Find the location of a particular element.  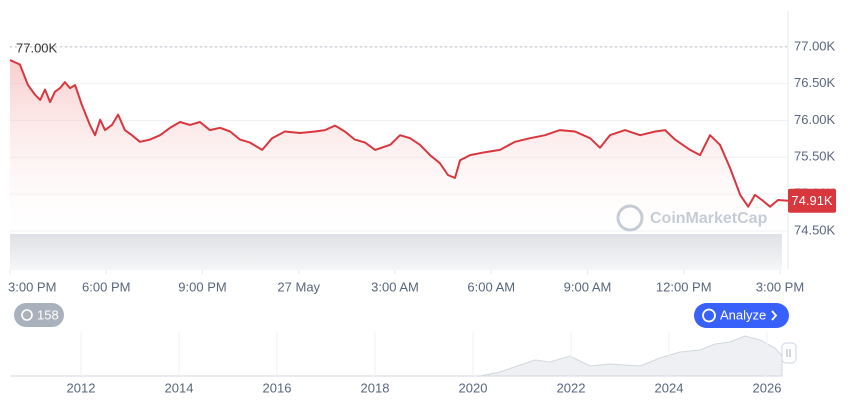

nav-year: 2016 is located at coordinates (277, 387).